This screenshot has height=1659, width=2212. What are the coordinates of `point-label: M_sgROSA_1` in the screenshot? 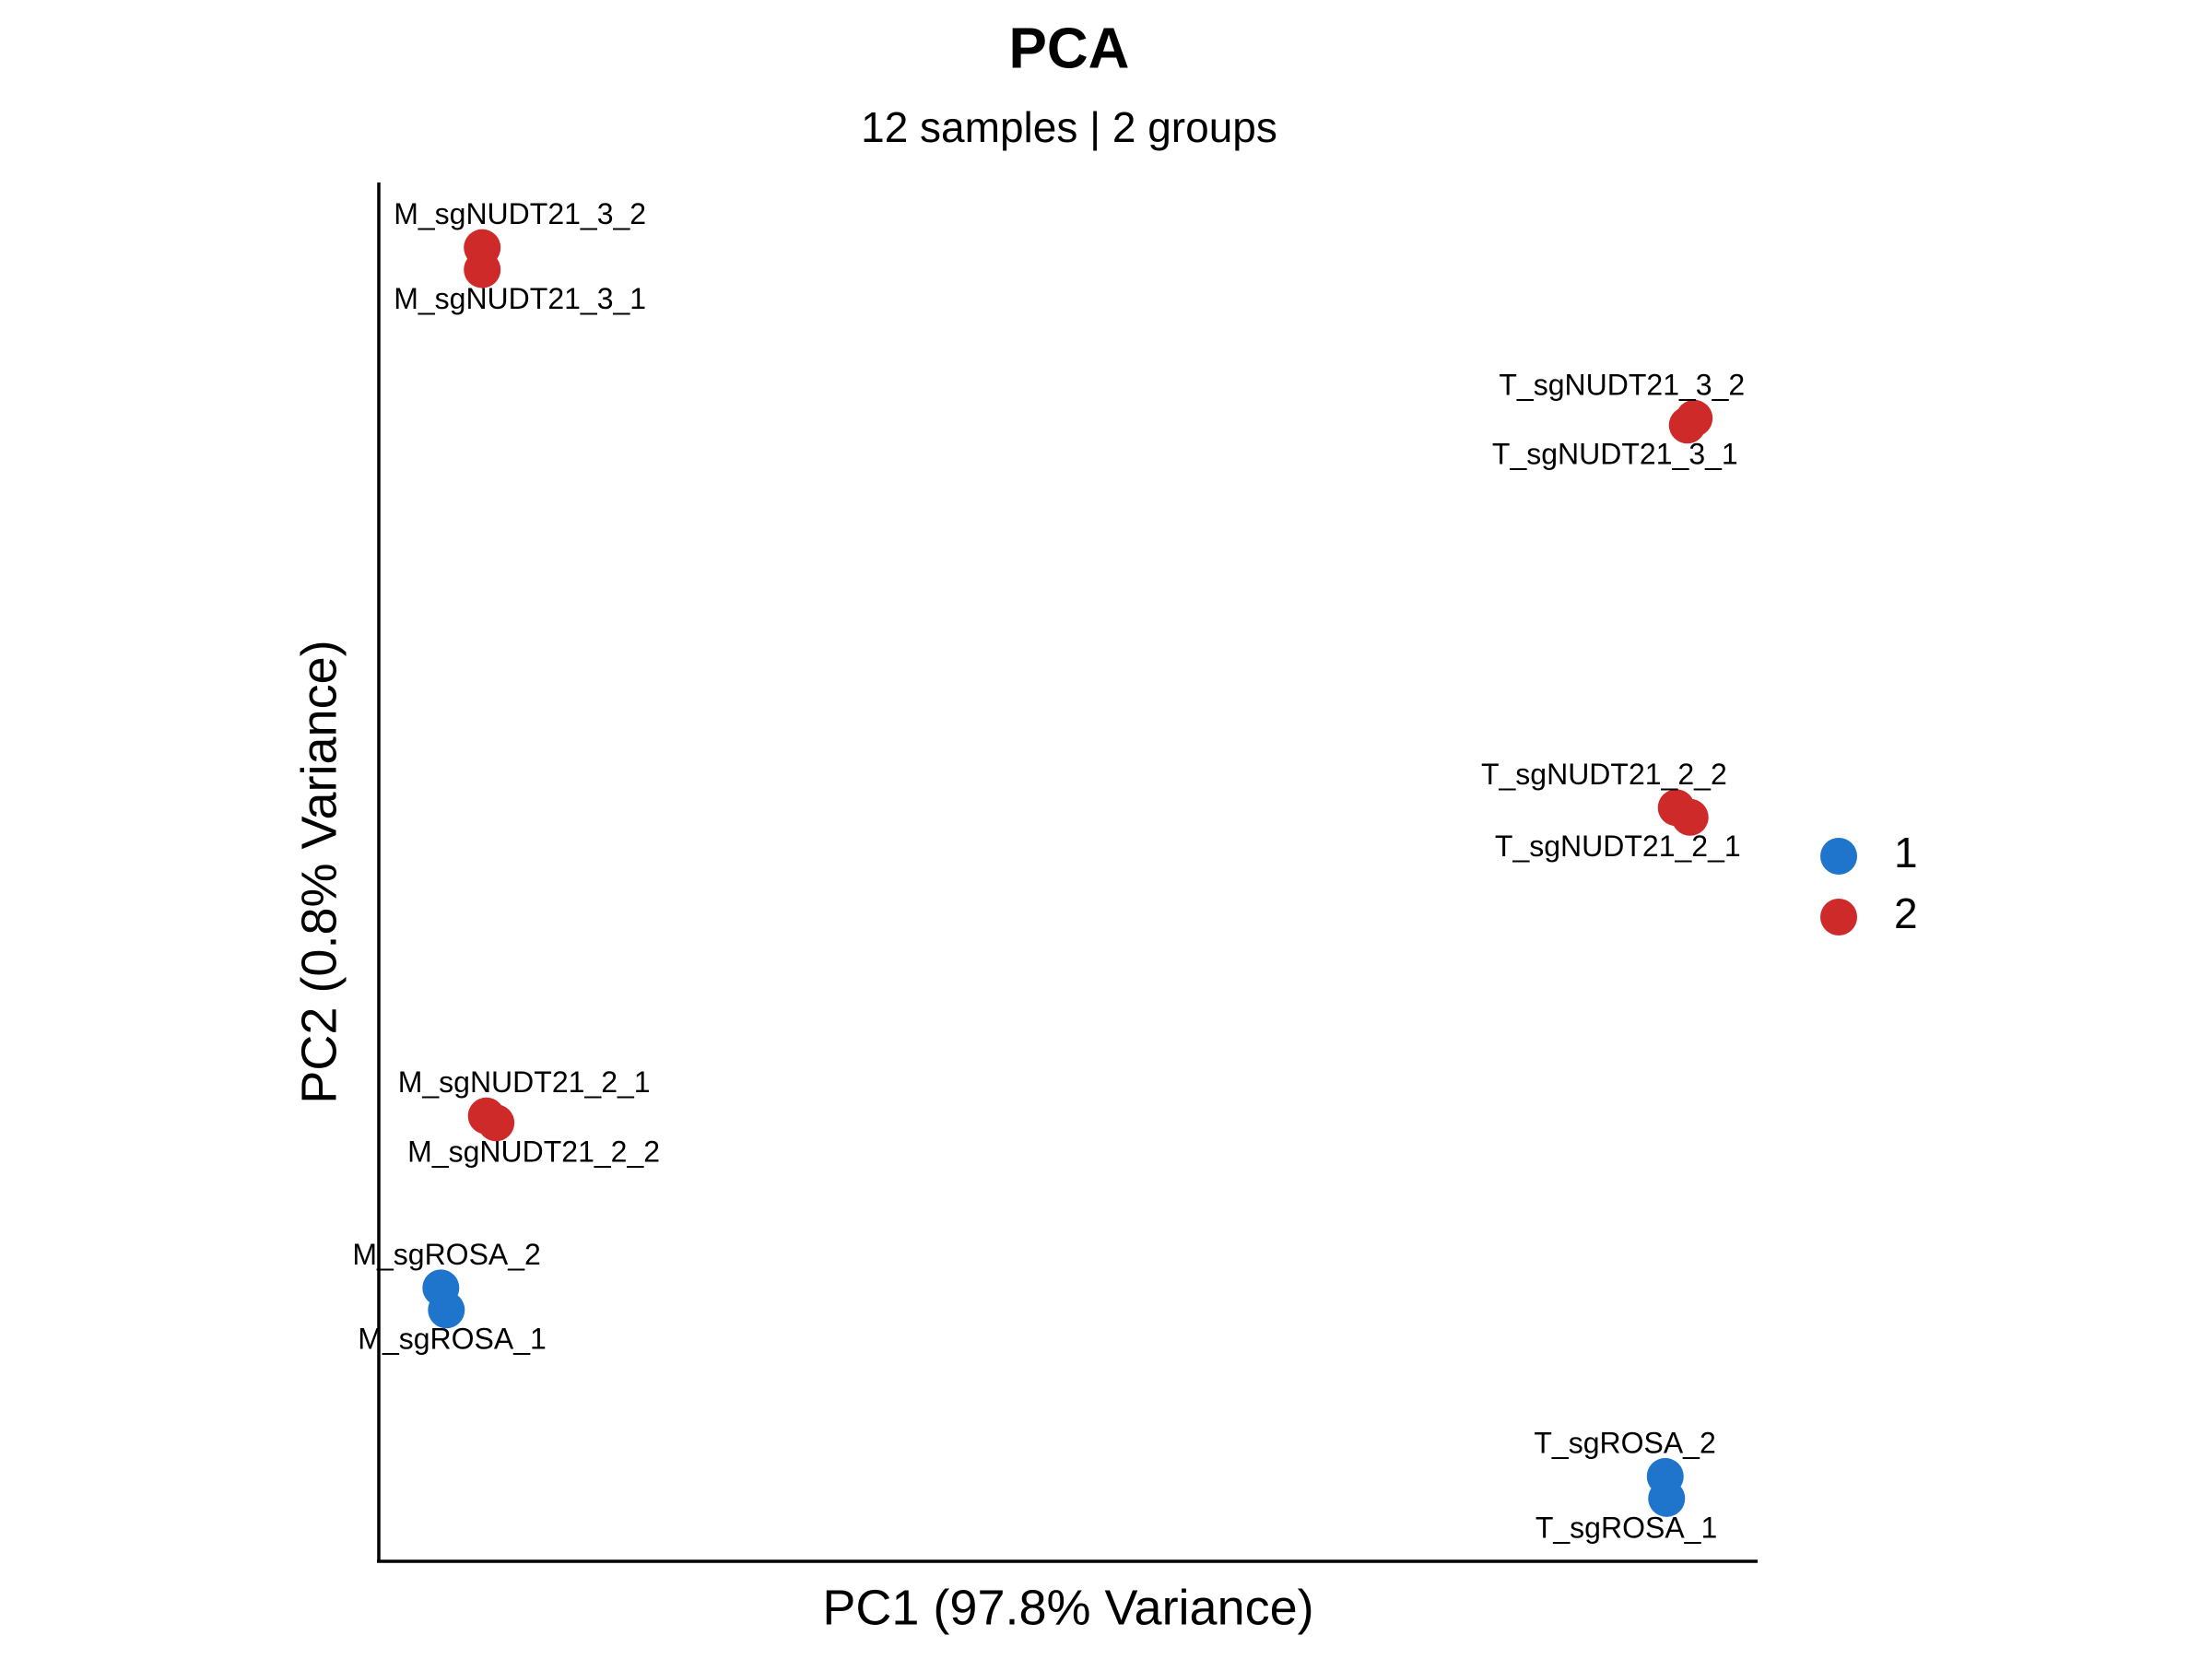 It's located at (452, 1339).